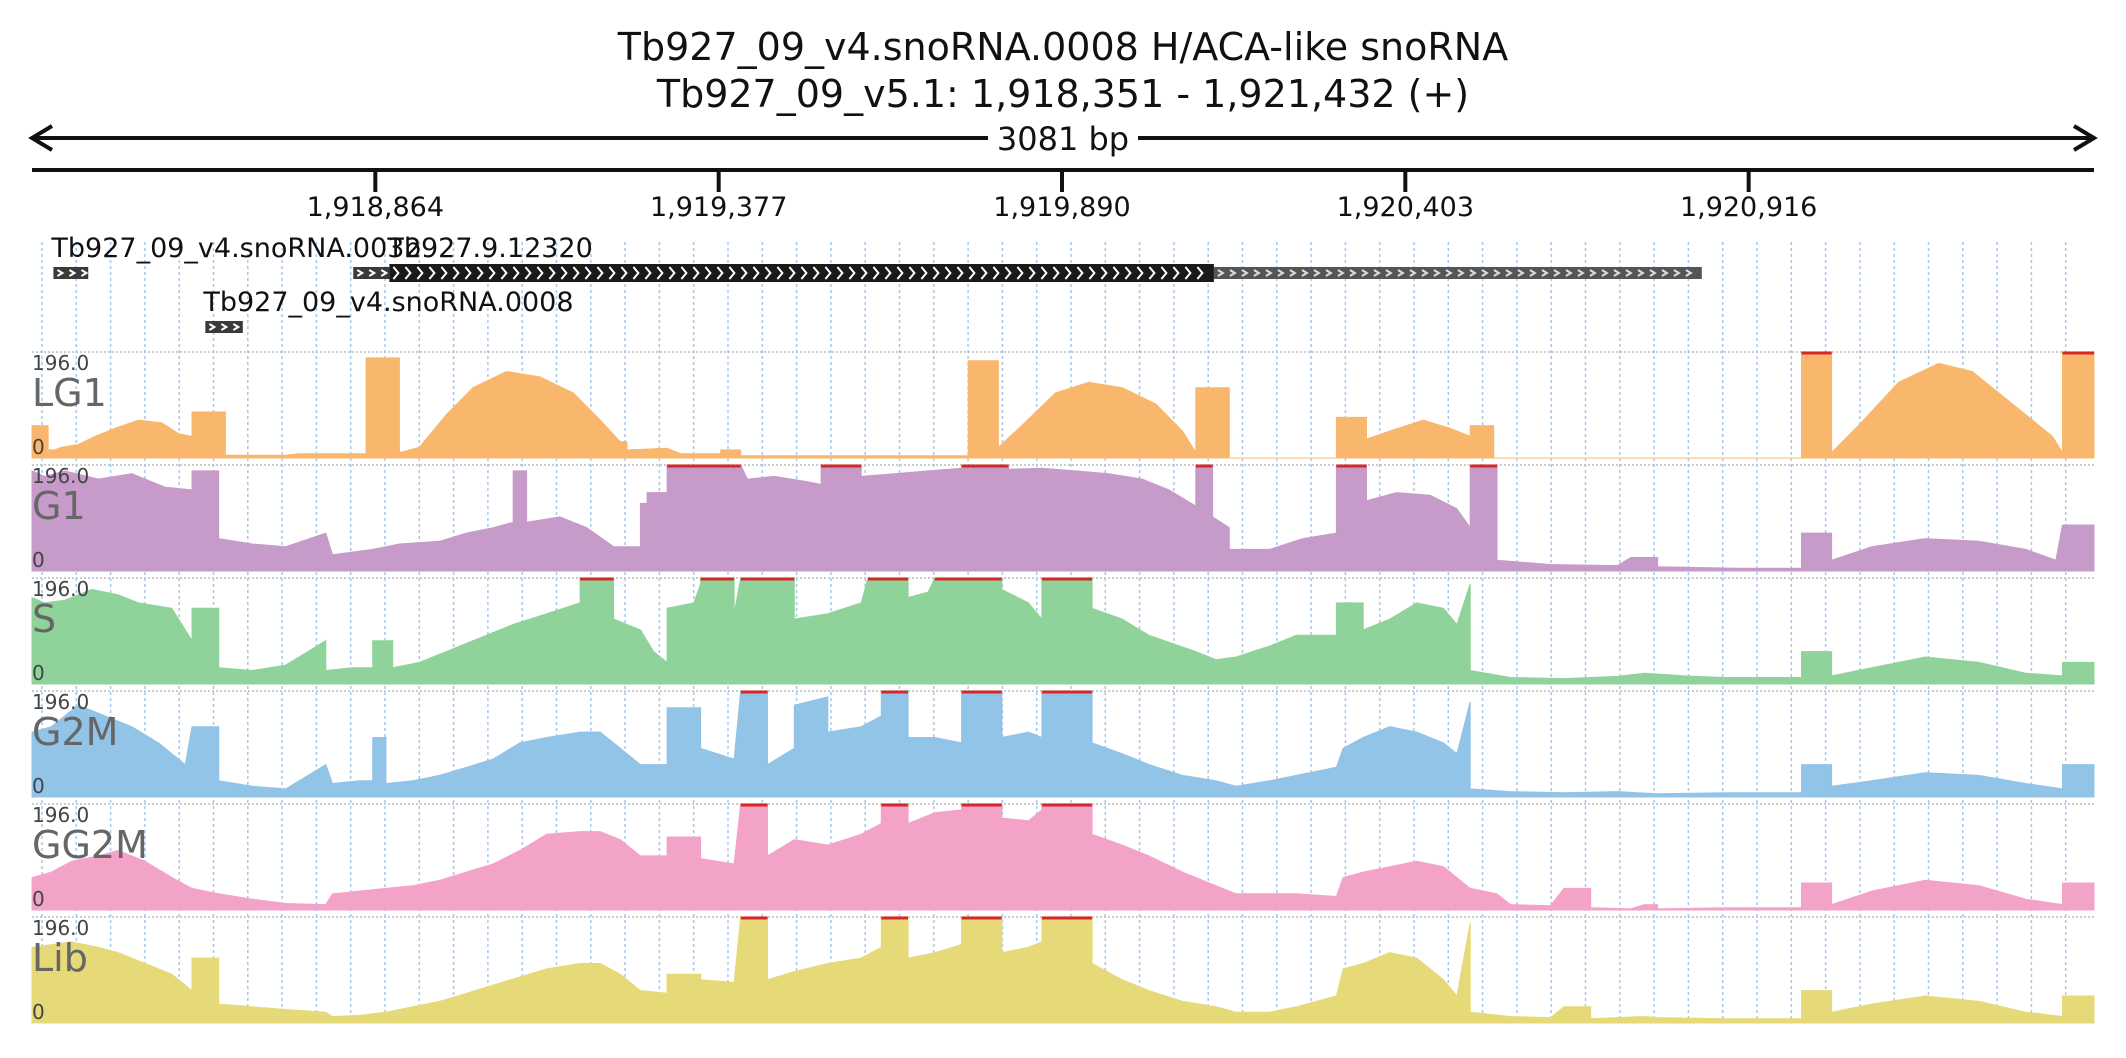 The width and height of the screenshot is (2126, 1058). What do you see at coordinates (718, 207) in the screenshot?
I see `tick-label: 1,919,377` at bounding box center [718, 207].